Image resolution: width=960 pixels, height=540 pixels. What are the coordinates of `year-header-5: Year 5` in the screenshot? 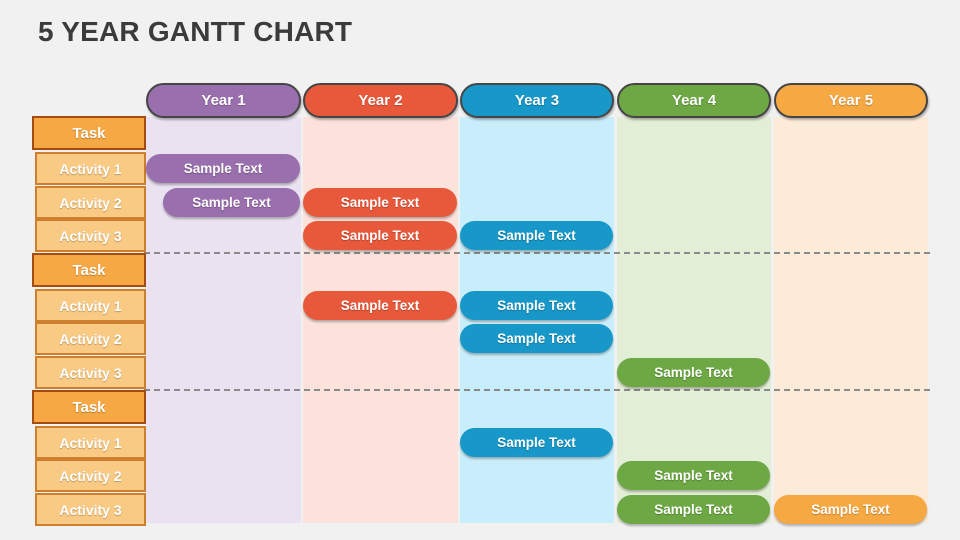 It's located at (851, 100).